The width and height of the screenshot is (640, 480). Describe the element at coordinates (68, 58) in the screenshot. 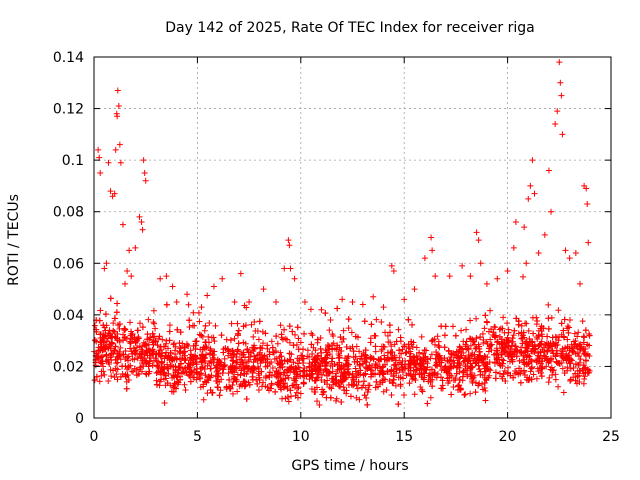

I see `y-tick-label: 0.14` at that location.